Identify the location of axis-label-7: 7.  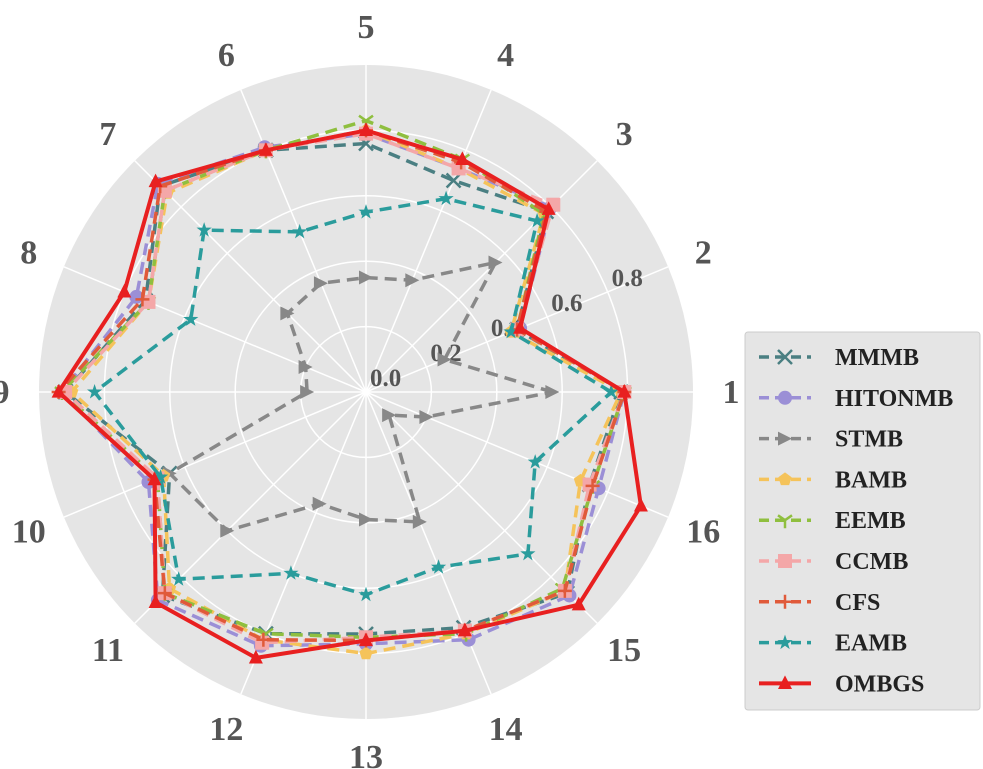
(107, 134).